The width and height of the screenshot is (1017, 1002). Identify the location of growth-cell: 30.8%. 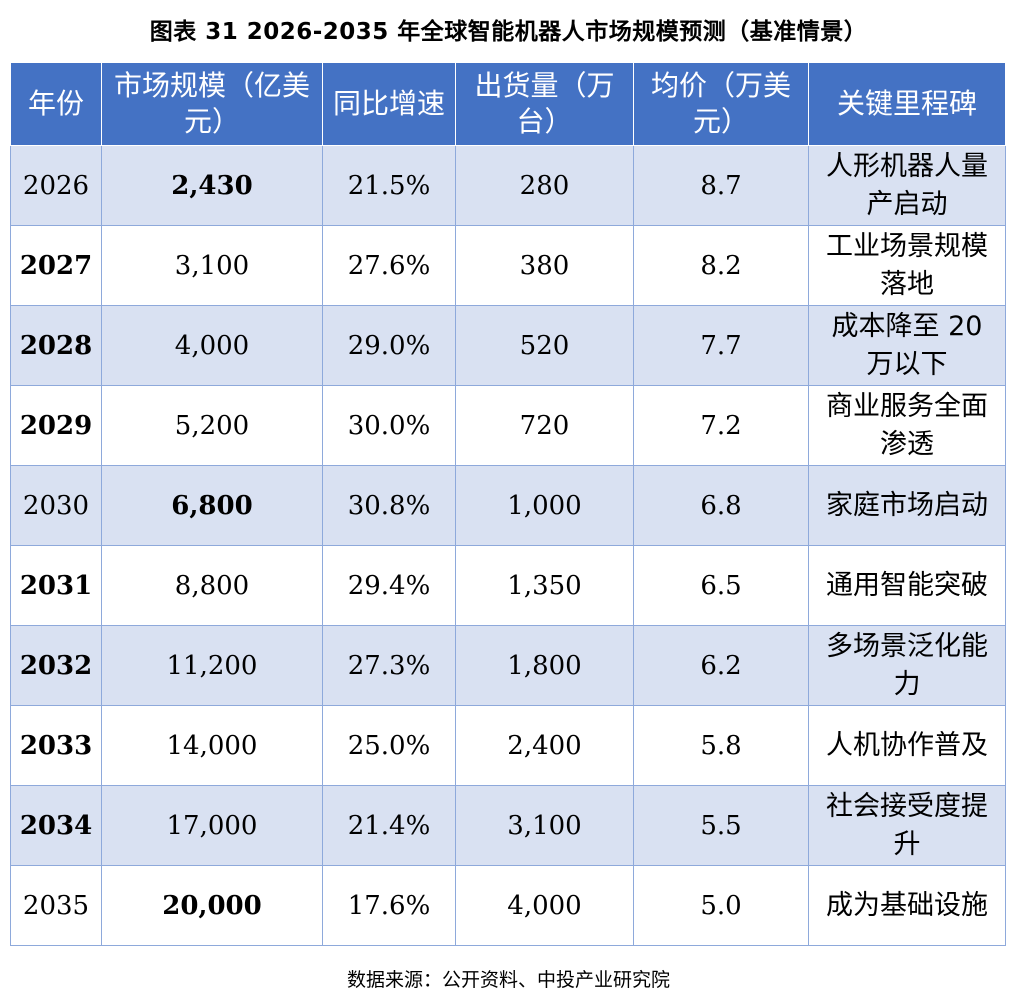
(389, 505).